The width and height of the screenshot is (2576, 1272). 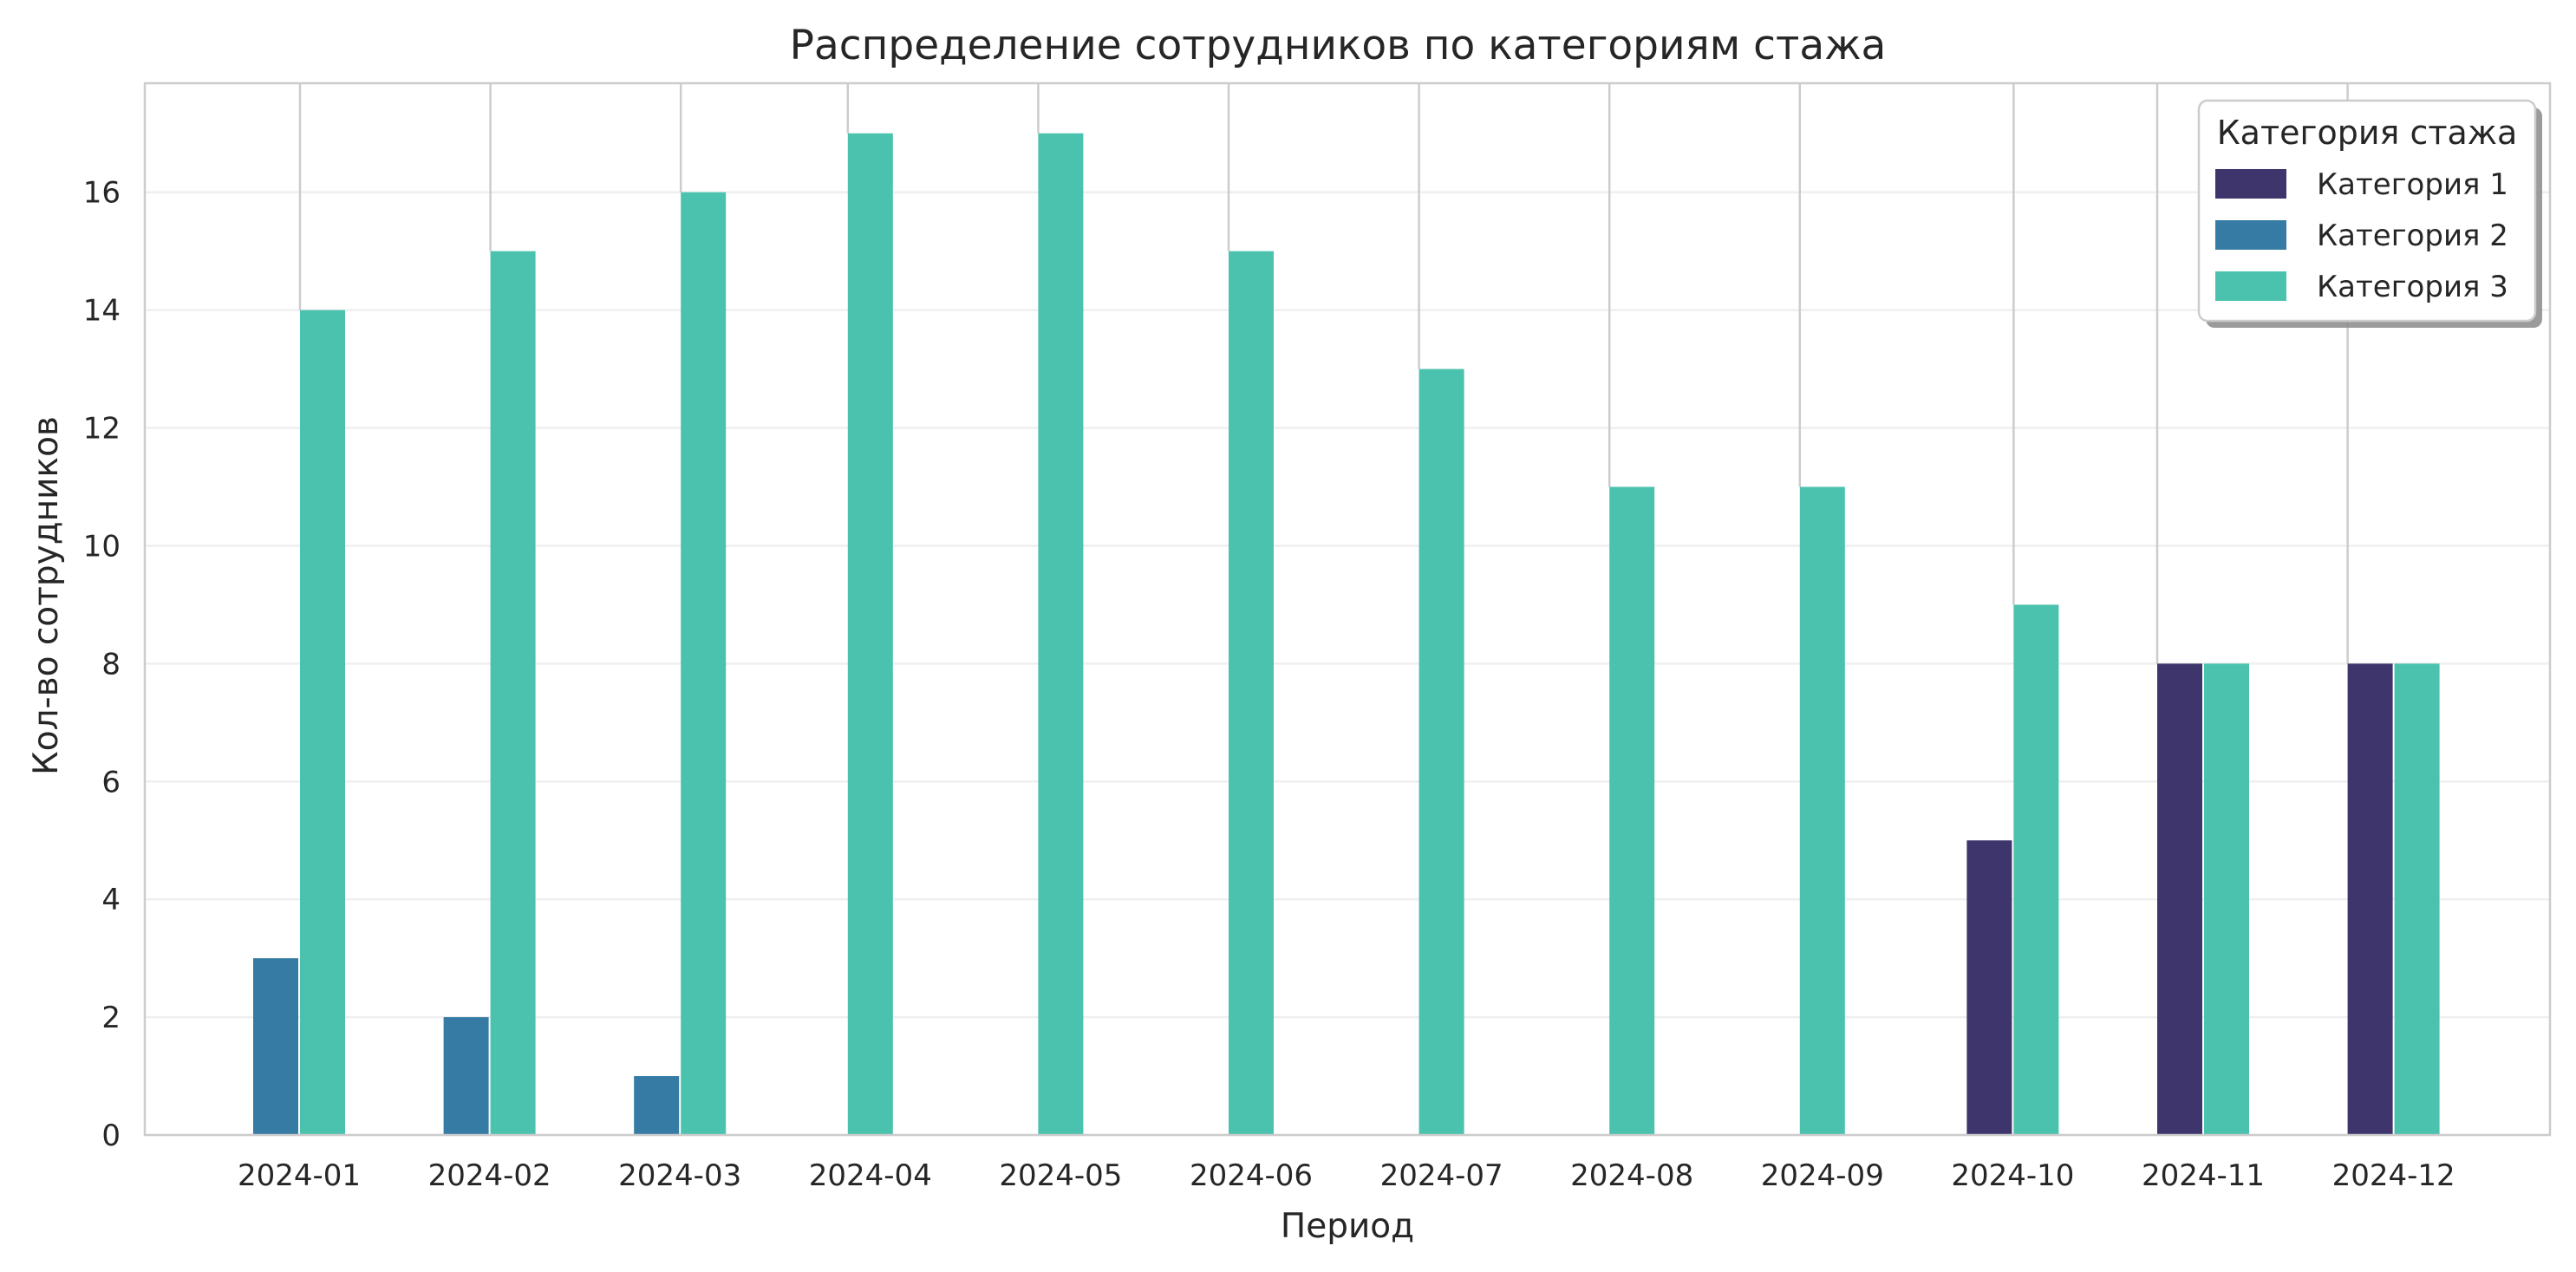 What do you see at coordinates (1823, 1175) in the screenshot?
I see `x-tick-label: 2024-09` at bounding box center [1823, 1175].